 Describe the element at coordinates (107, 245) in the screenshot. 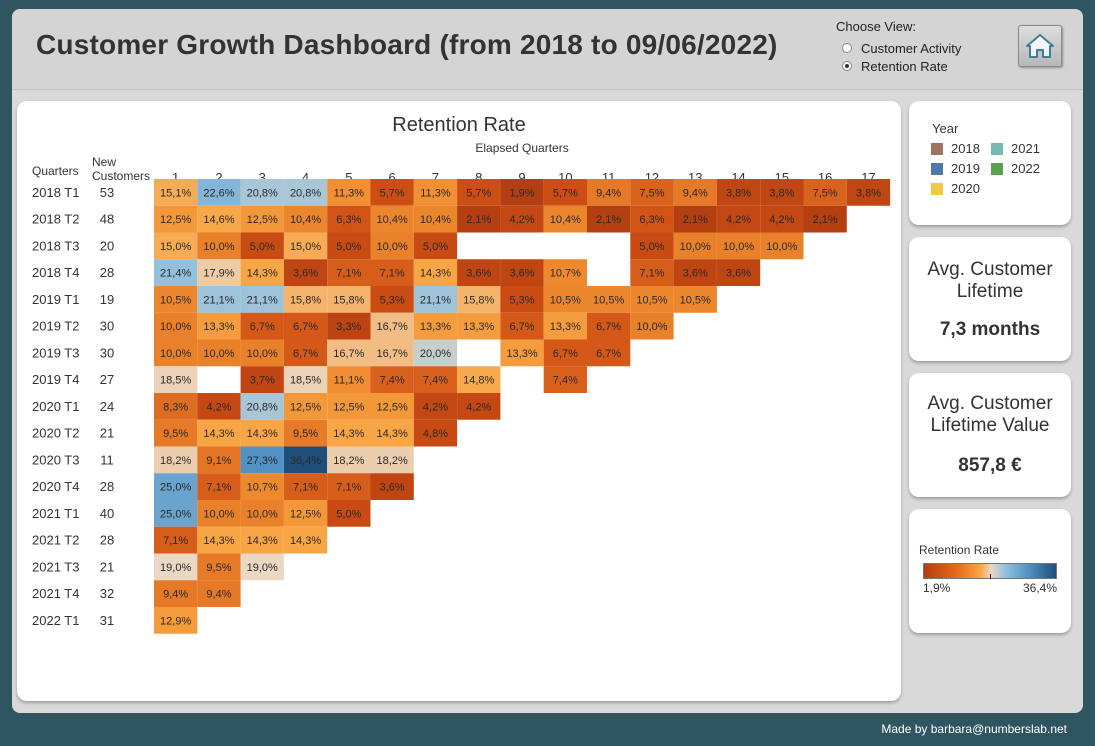

I see `new-customers-value: 20` at that location.